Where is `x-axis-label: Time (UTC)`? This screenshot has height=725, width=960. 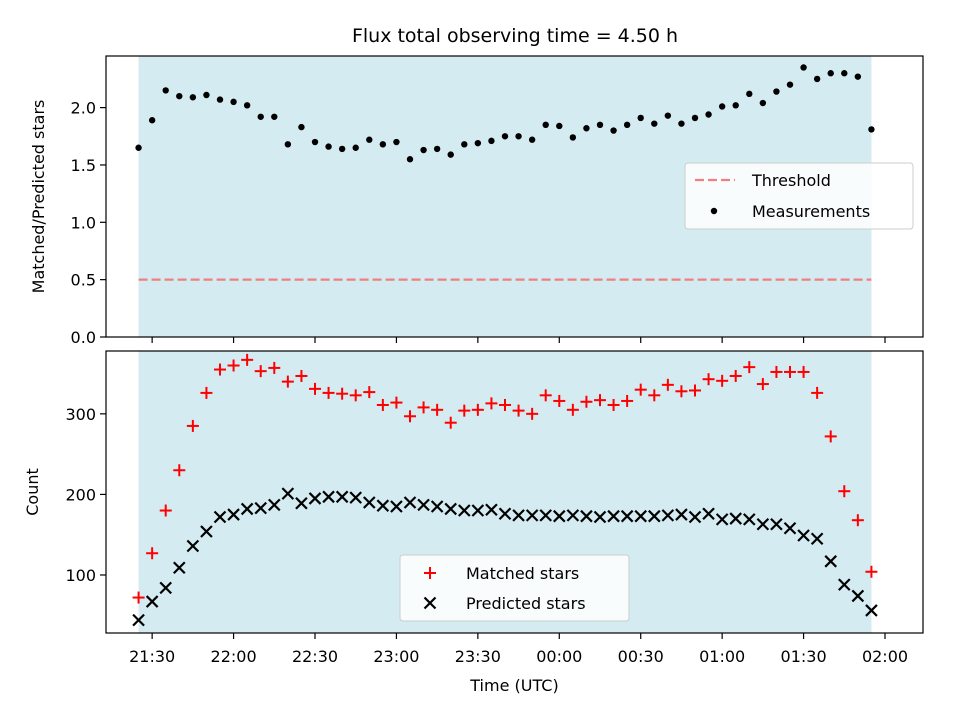 x-axis-label: Time (UTC) is located at coordinates (513, 685).